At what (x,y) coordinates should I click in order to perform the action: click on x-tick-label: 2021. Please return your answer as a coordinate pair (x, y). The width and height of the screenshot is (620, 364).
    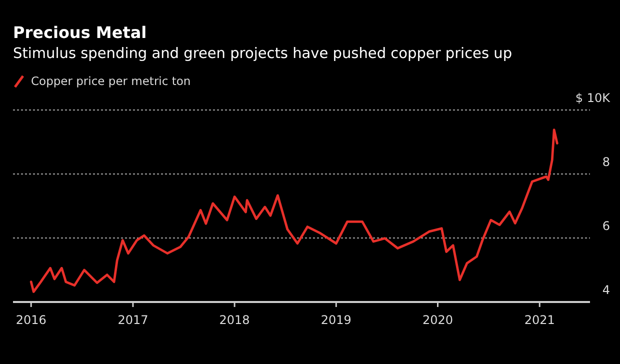
    Looking at the image, I should click on (539, 320).